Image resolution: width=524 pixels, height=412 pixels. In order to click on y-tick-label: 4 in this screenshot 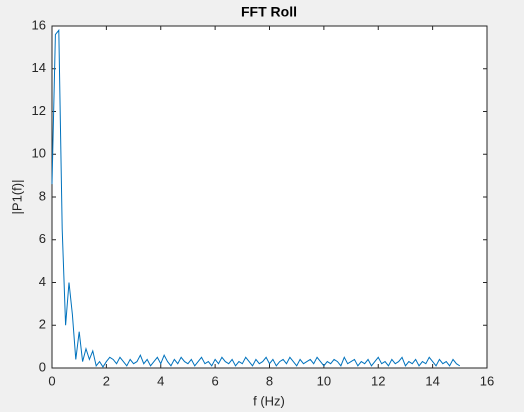, I will do `click(42, 281)`.